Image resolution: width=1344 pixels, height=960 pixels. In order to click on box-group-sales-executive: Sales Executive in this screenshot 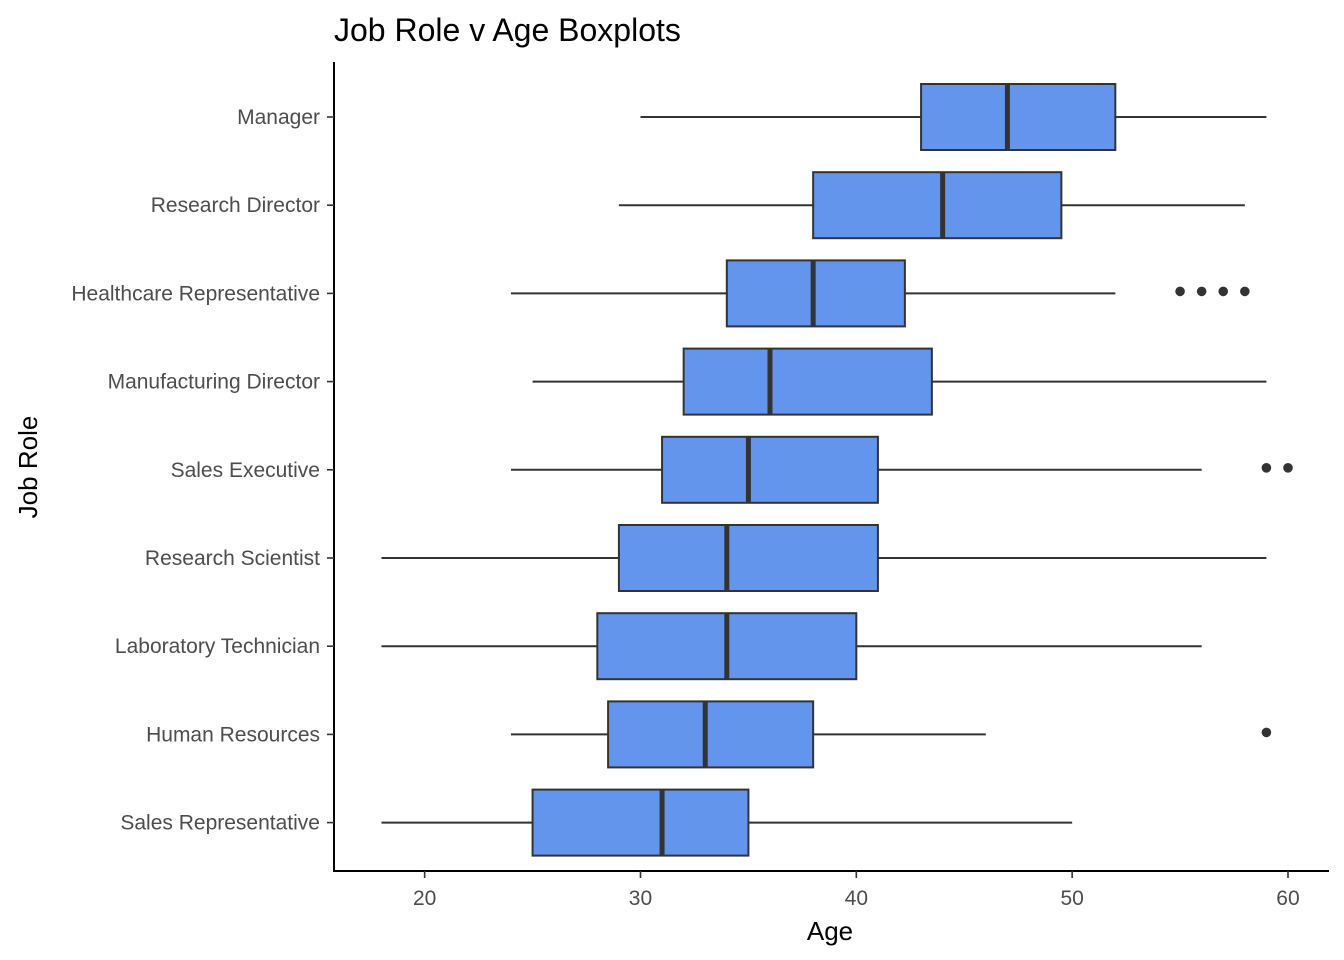, I will do `click(732, 469)`.